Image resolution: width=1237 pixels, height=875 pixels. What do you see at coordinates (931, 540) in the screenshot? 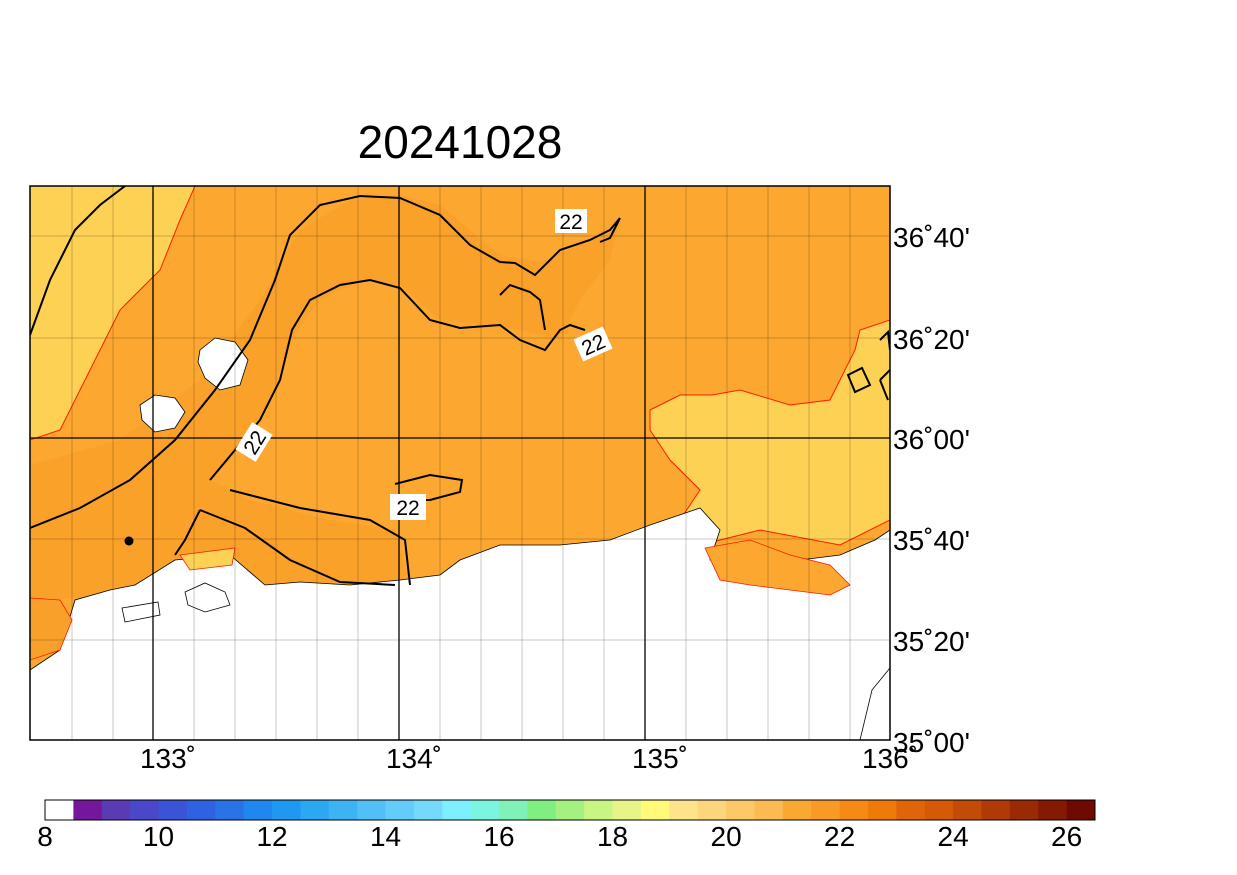
I see `lat-label-35-40: 35˚40'` at bounding box center [931, 540].